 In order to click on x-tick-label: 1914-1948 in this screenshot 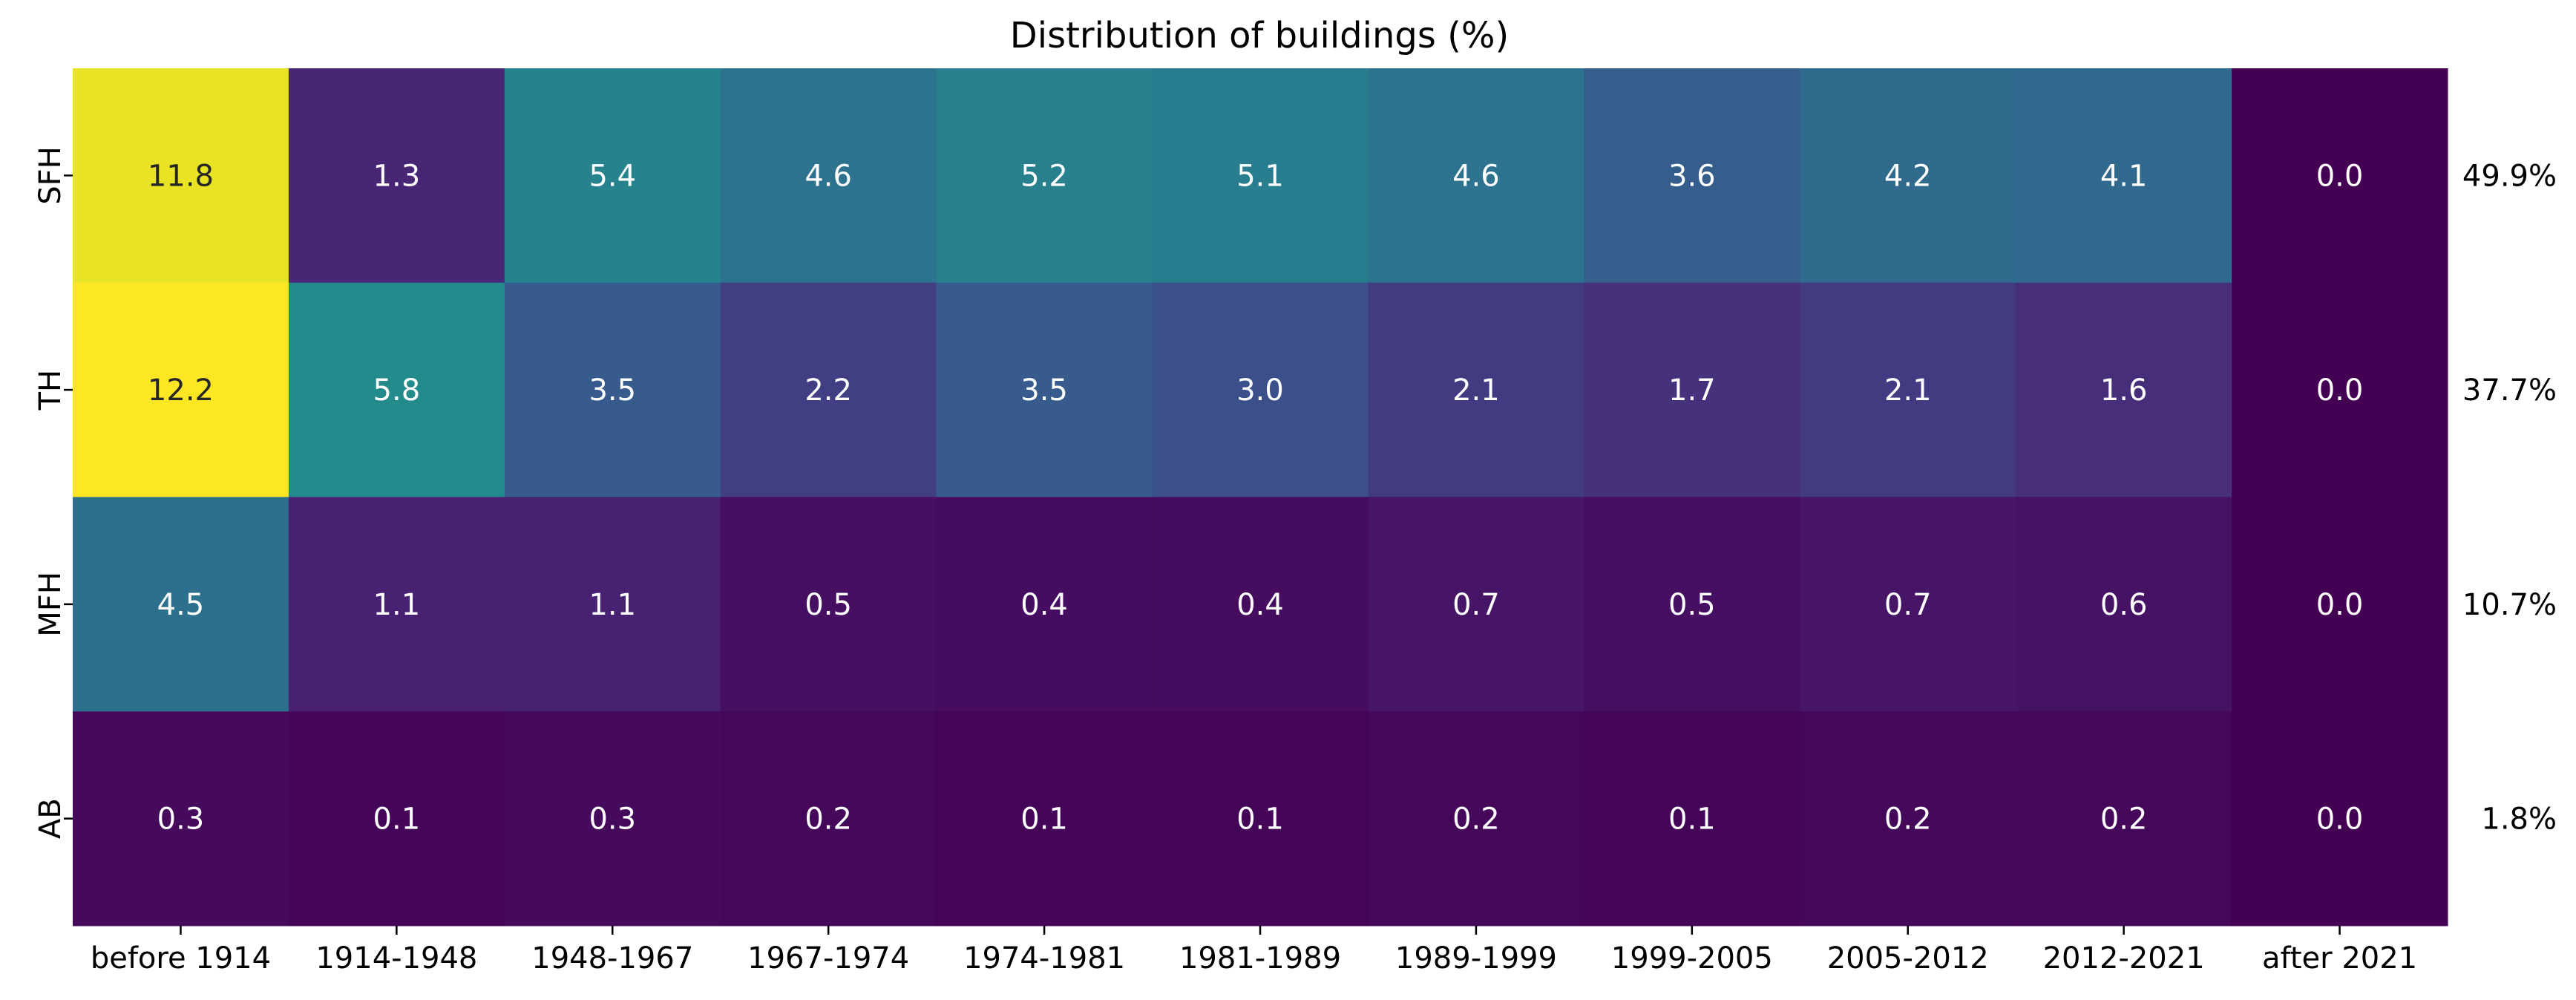, I will do `click(396, 958)`.